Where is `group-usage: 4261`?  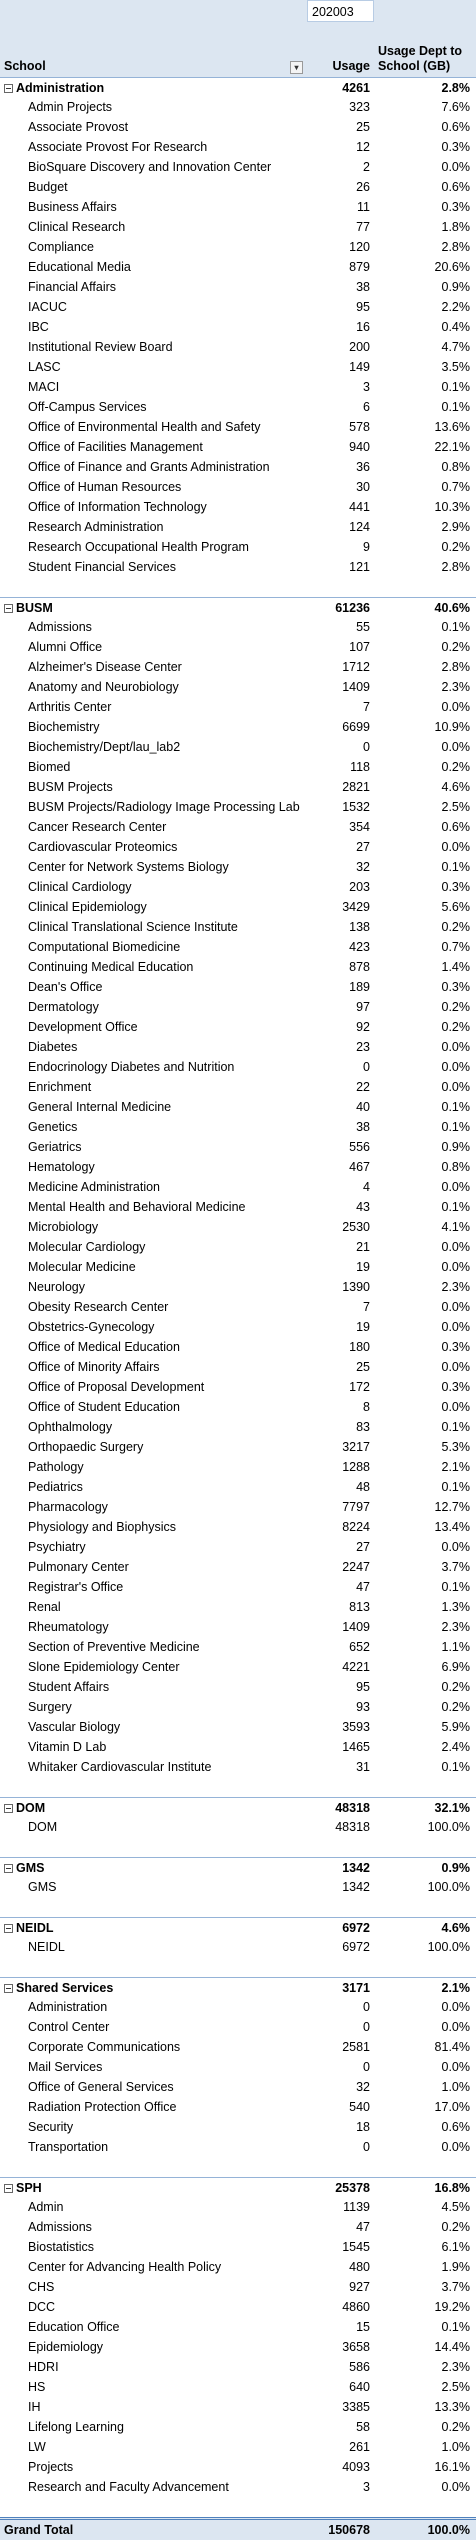
group-usage: 4261 is located at coordinates (356, 88).